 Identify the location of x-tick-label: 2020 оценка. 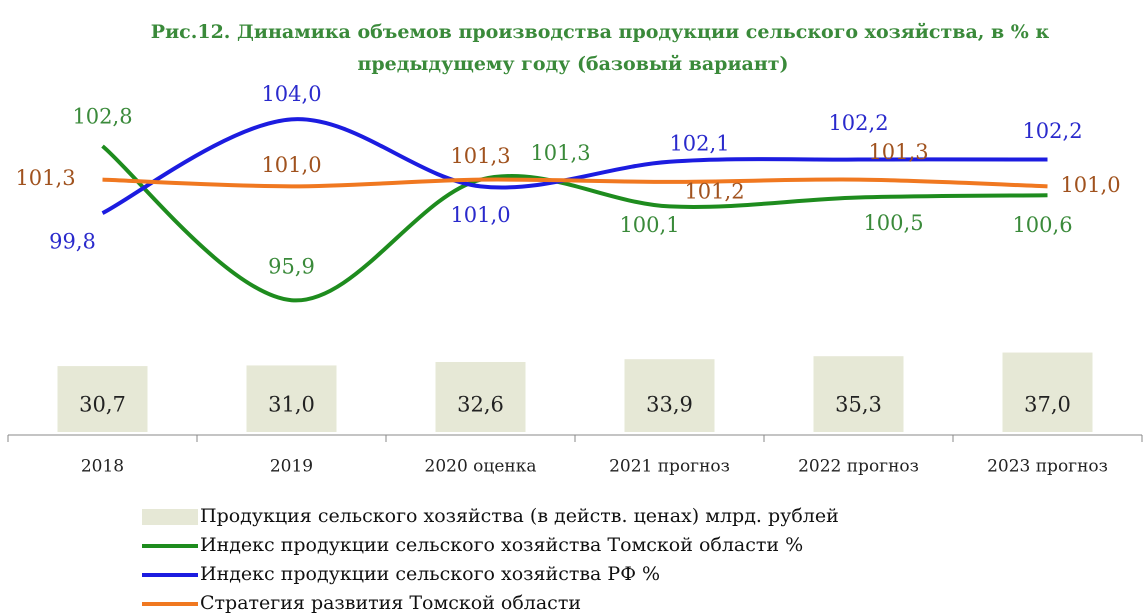
(481, 467).